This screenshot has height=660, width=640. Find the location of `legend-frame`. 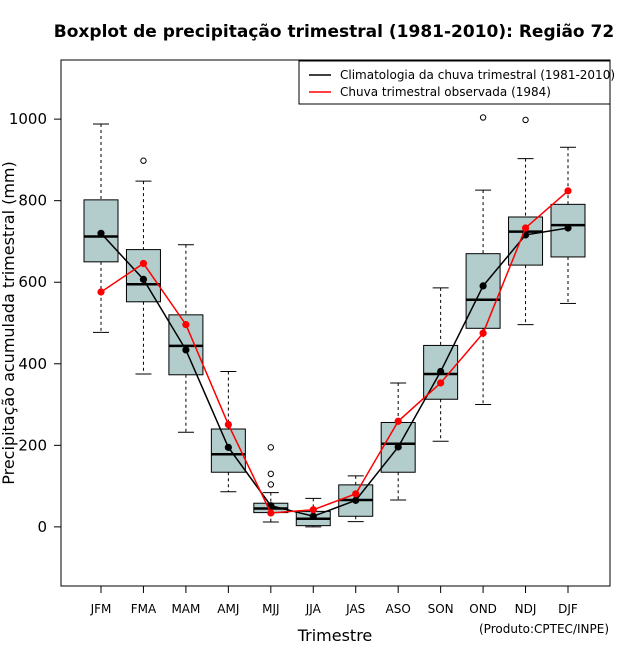

legend-frame is located at coordinates (454, 82).